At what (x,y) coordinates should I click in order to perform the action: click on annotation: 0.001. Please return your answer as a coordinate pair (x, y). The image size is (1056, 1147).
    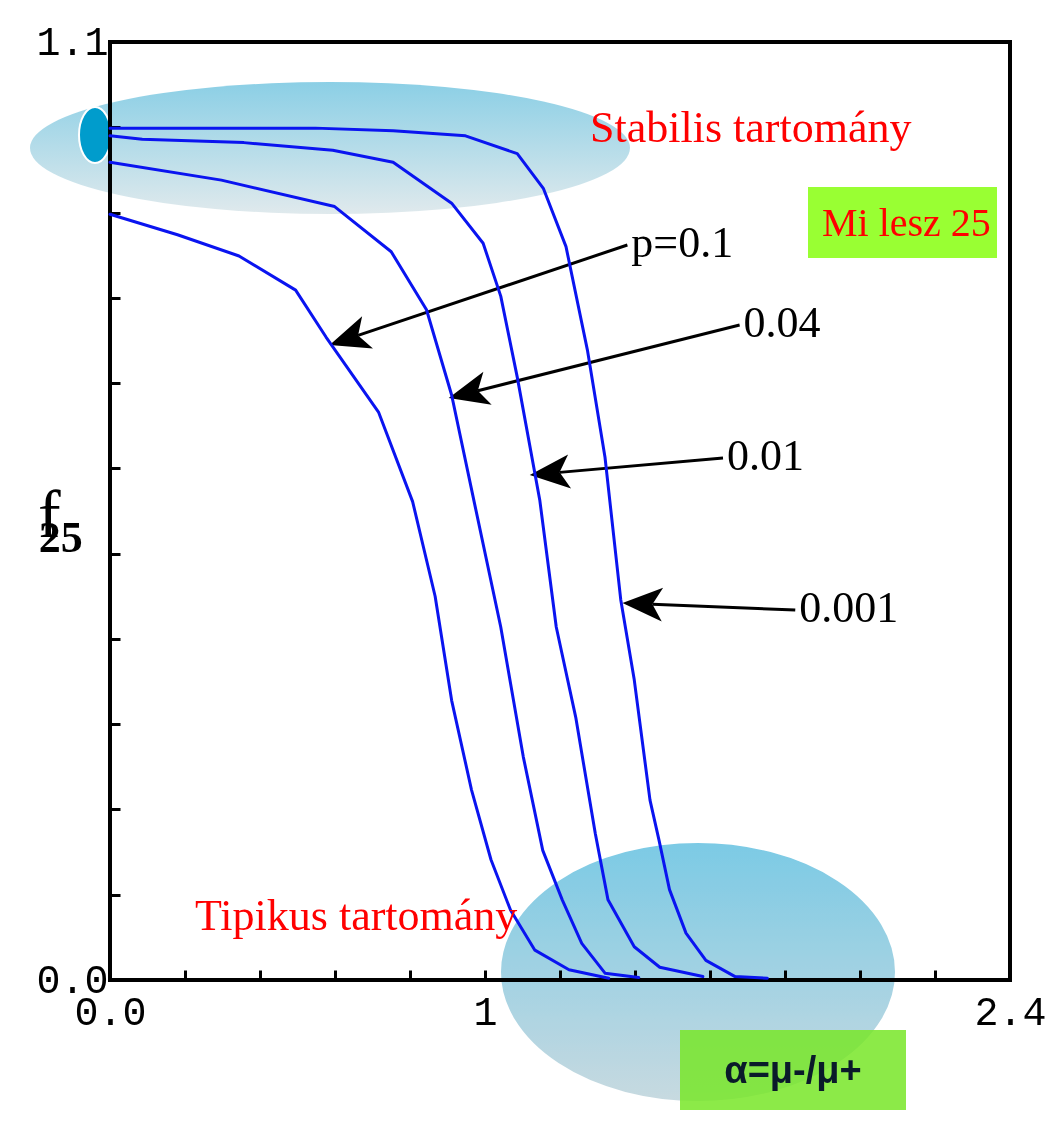
    Looking at the image, I should click on (849, 607).